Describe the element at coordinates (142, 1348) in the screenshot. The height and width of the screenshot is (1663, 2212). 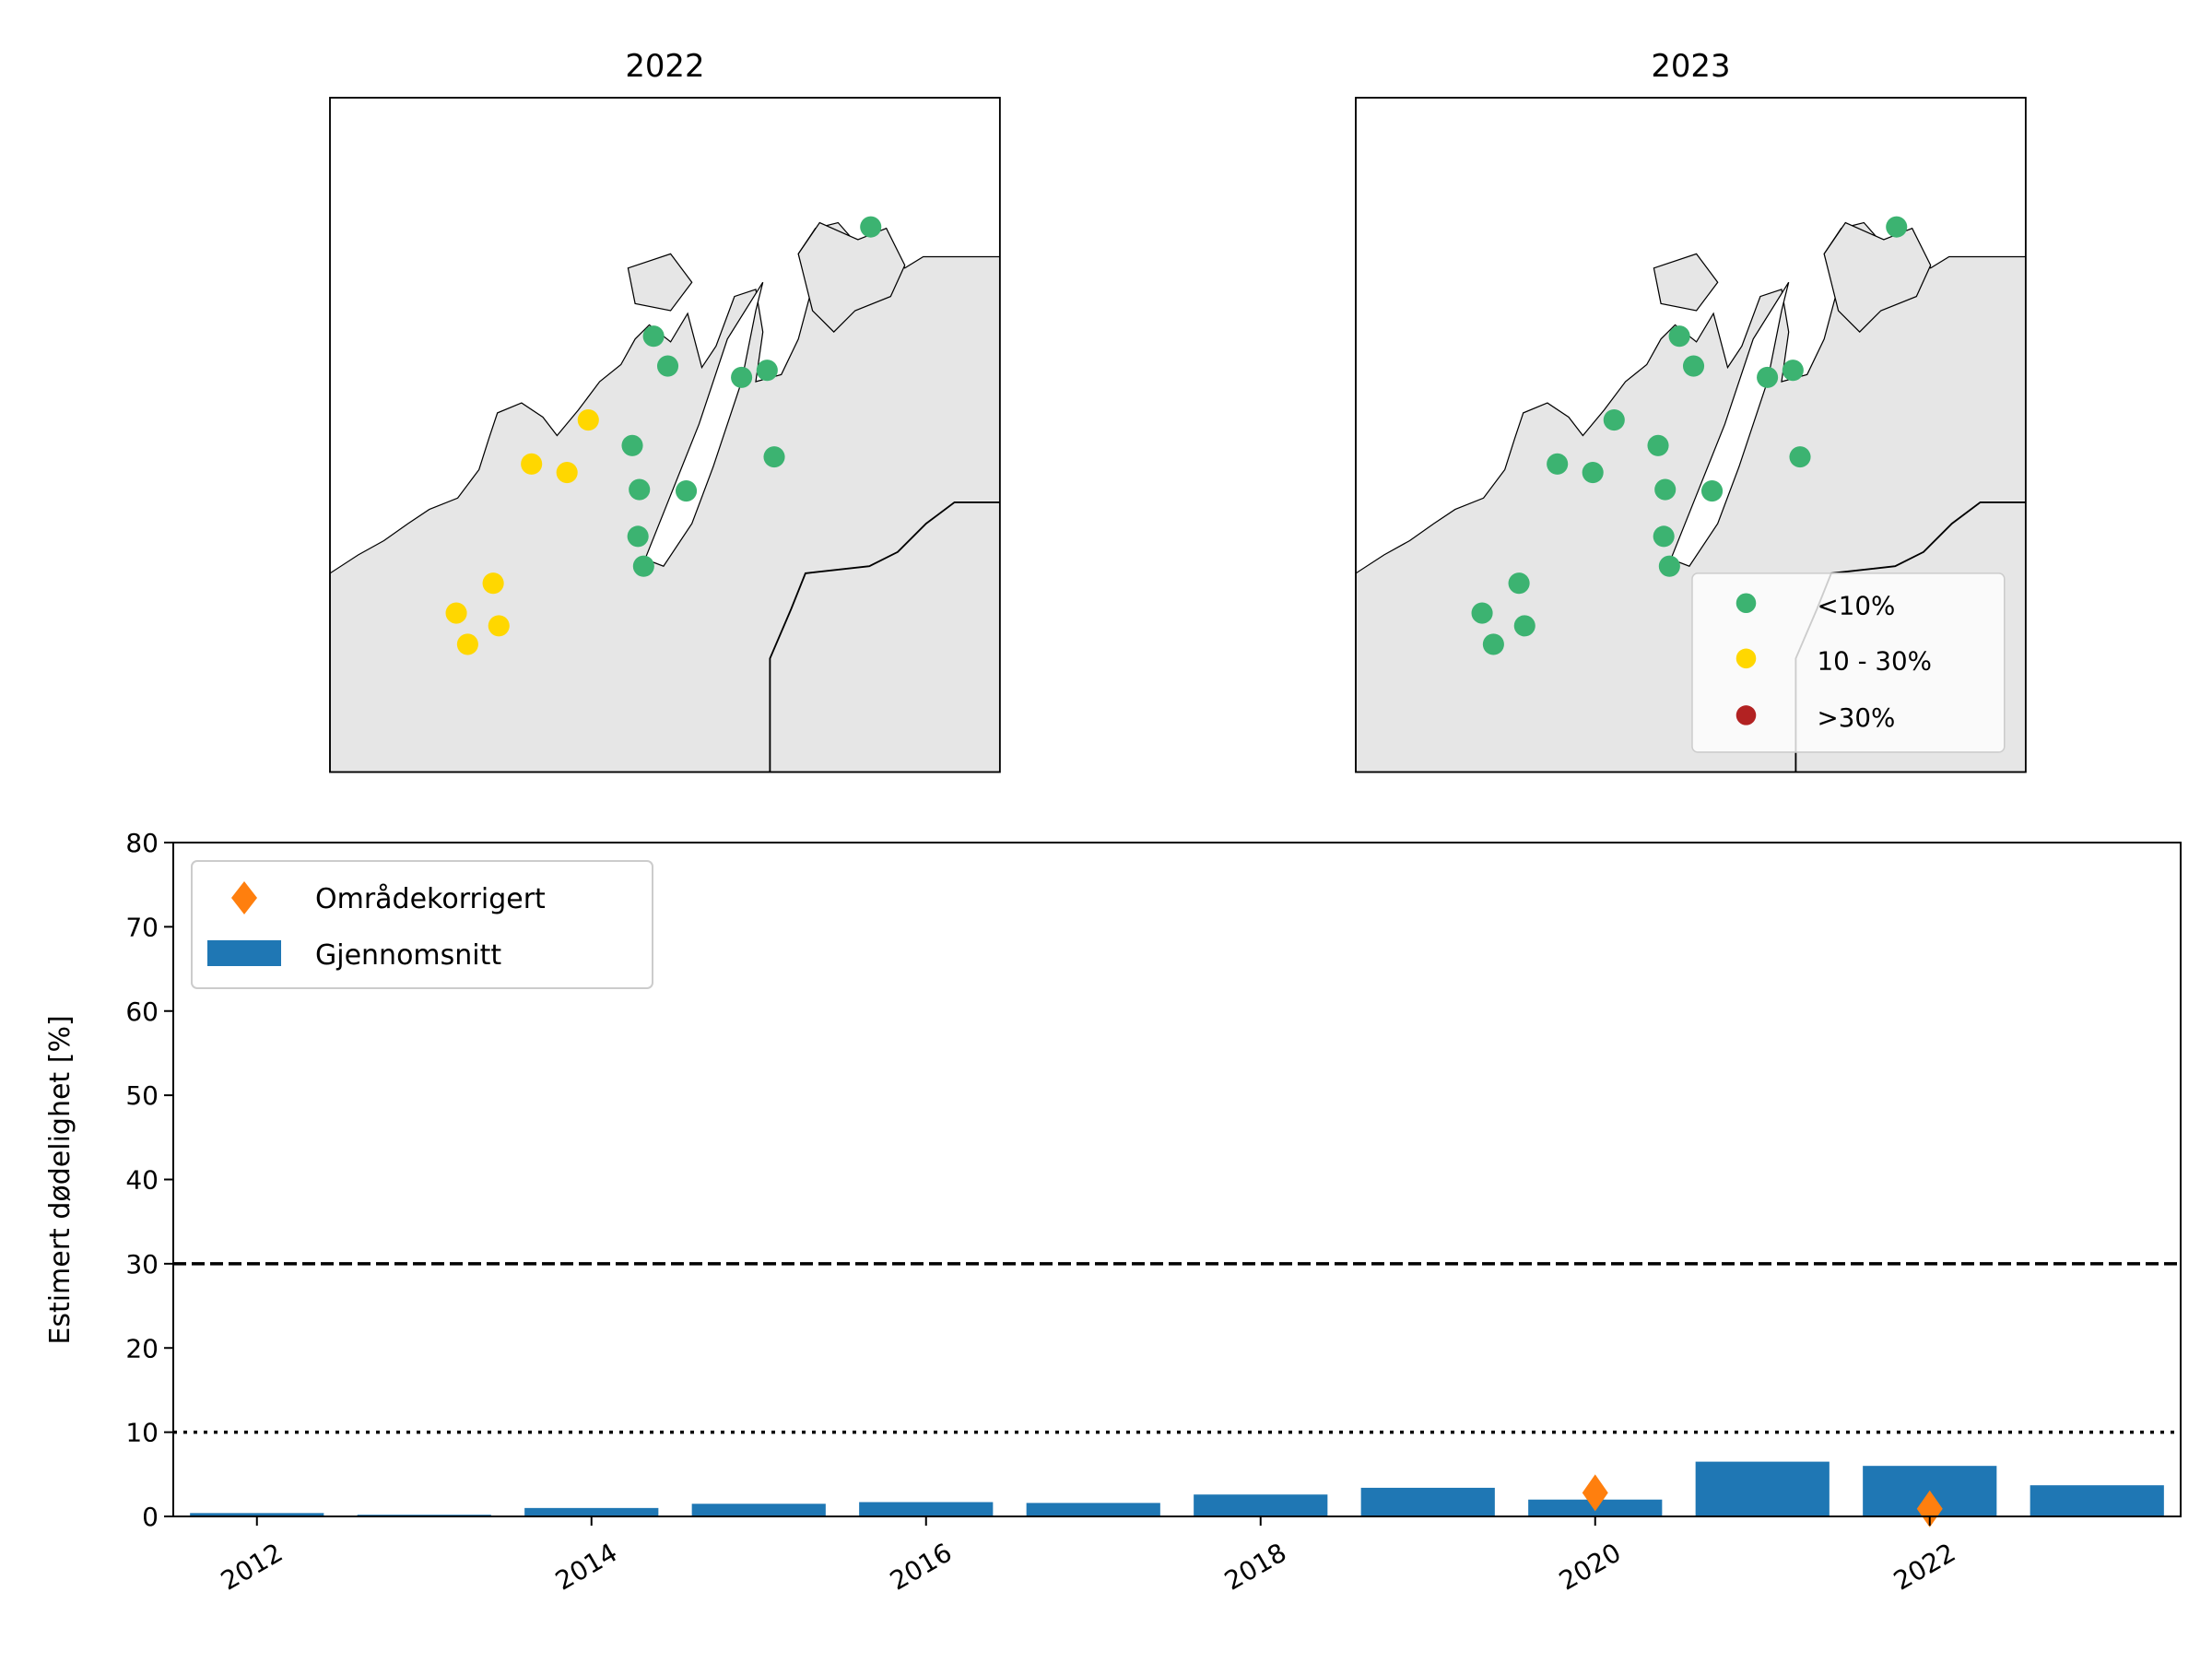
I see `y-tick-label: 20` at that location.